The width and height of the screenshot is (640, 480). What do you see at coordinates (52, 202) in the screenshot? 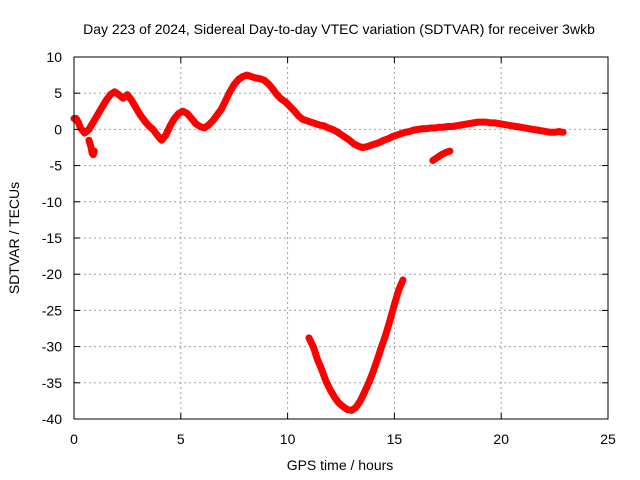
I see `y-tick-label: -10` at bounding box center [52, 202].